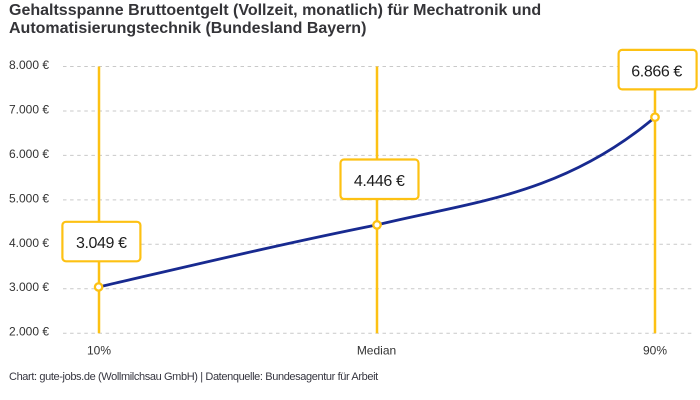 The image size is (700, 400). What do you see at coordinates (379, 181) in the screenshot?
I see `svg-text: 4.446 €` at bounding box center [379, 181].